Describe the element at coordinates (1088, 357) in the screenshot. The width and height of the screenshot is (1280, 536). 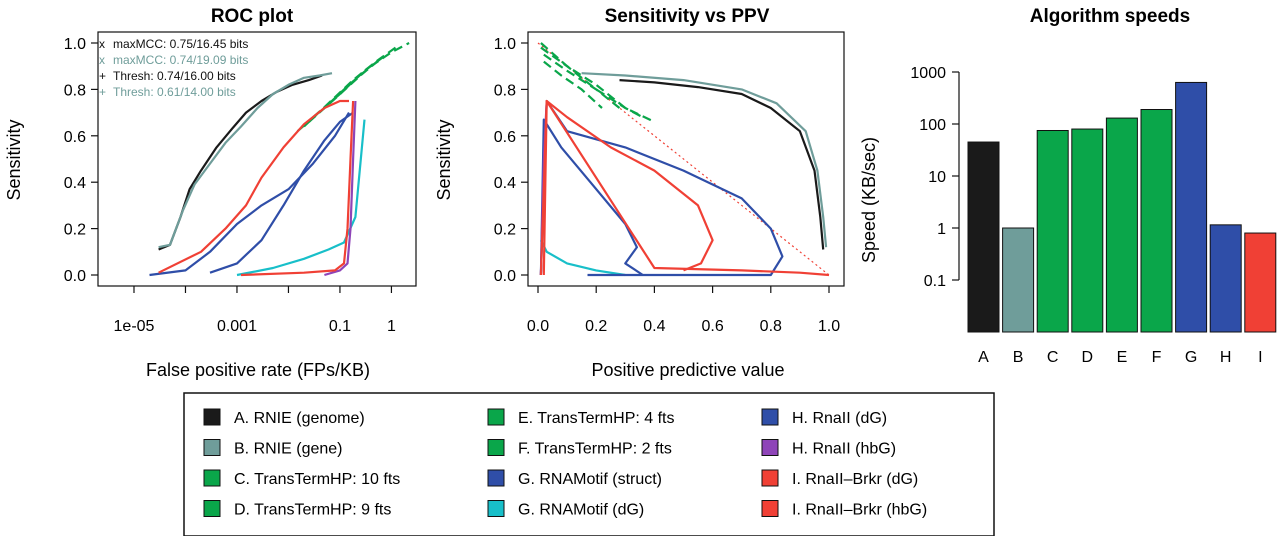
I see `speed-x-tick-label: D` at that location.